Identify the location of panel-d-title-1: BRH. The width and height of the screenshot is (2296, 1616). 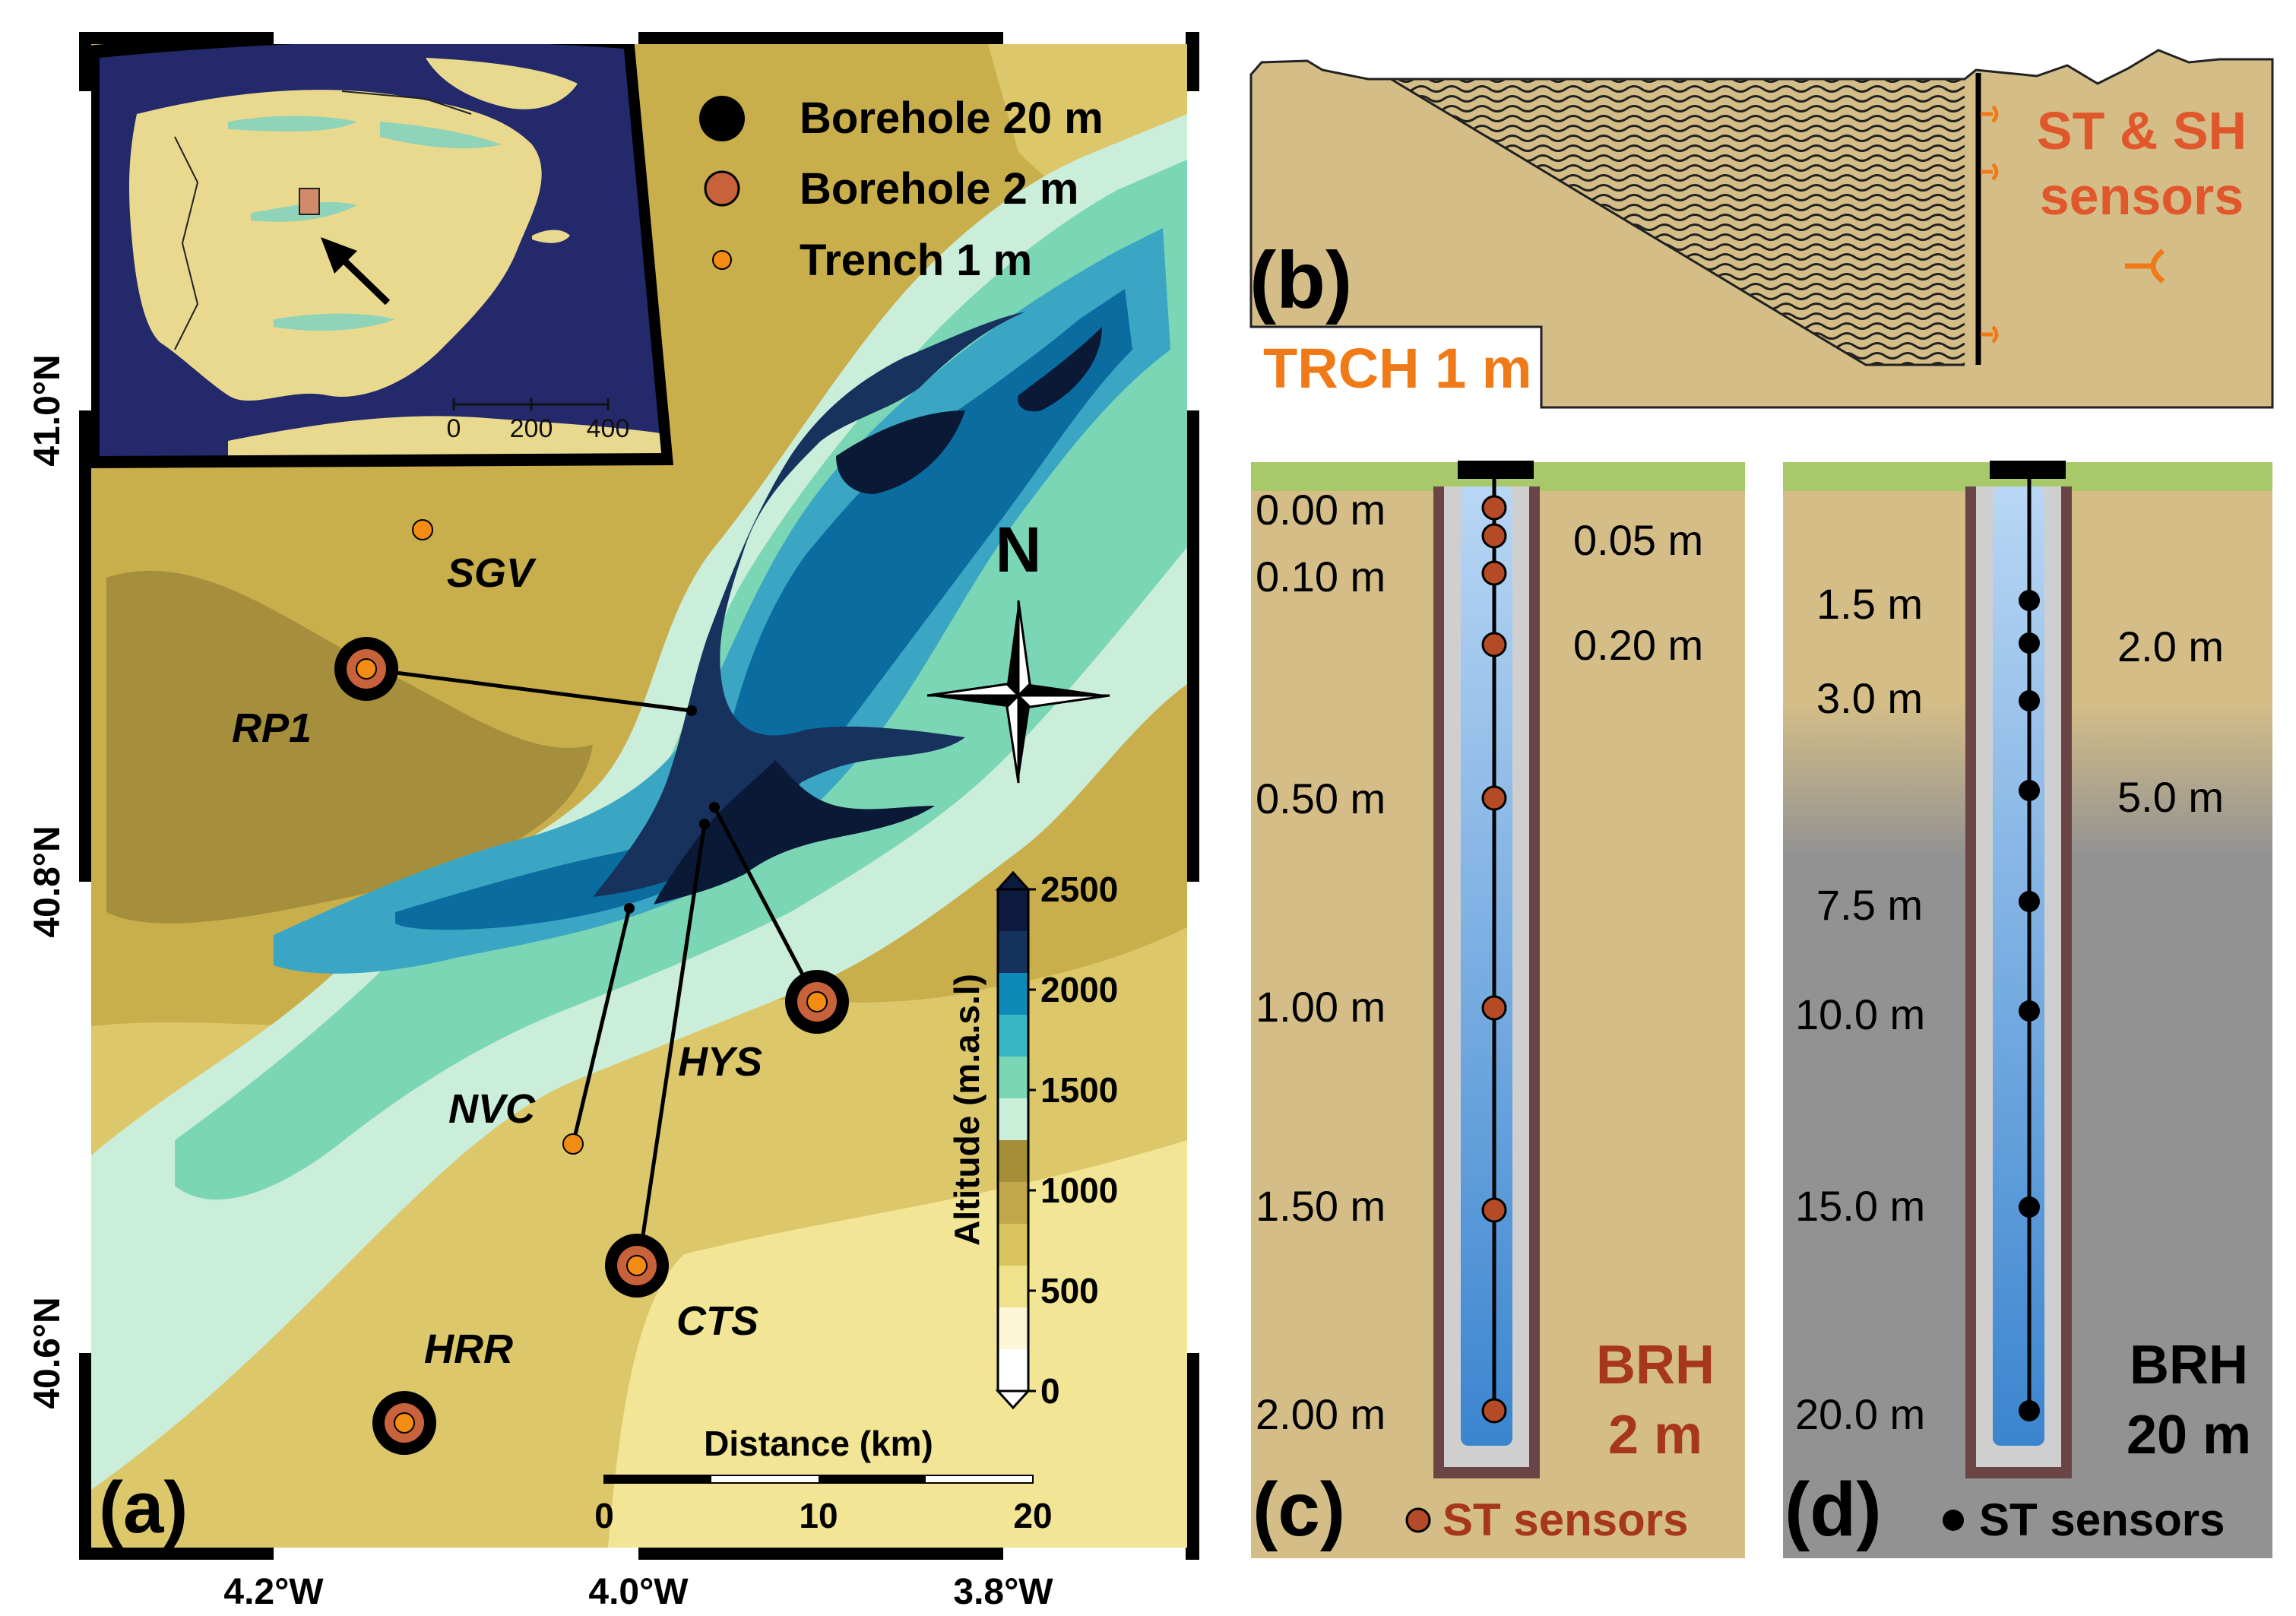
(2189, 1365).